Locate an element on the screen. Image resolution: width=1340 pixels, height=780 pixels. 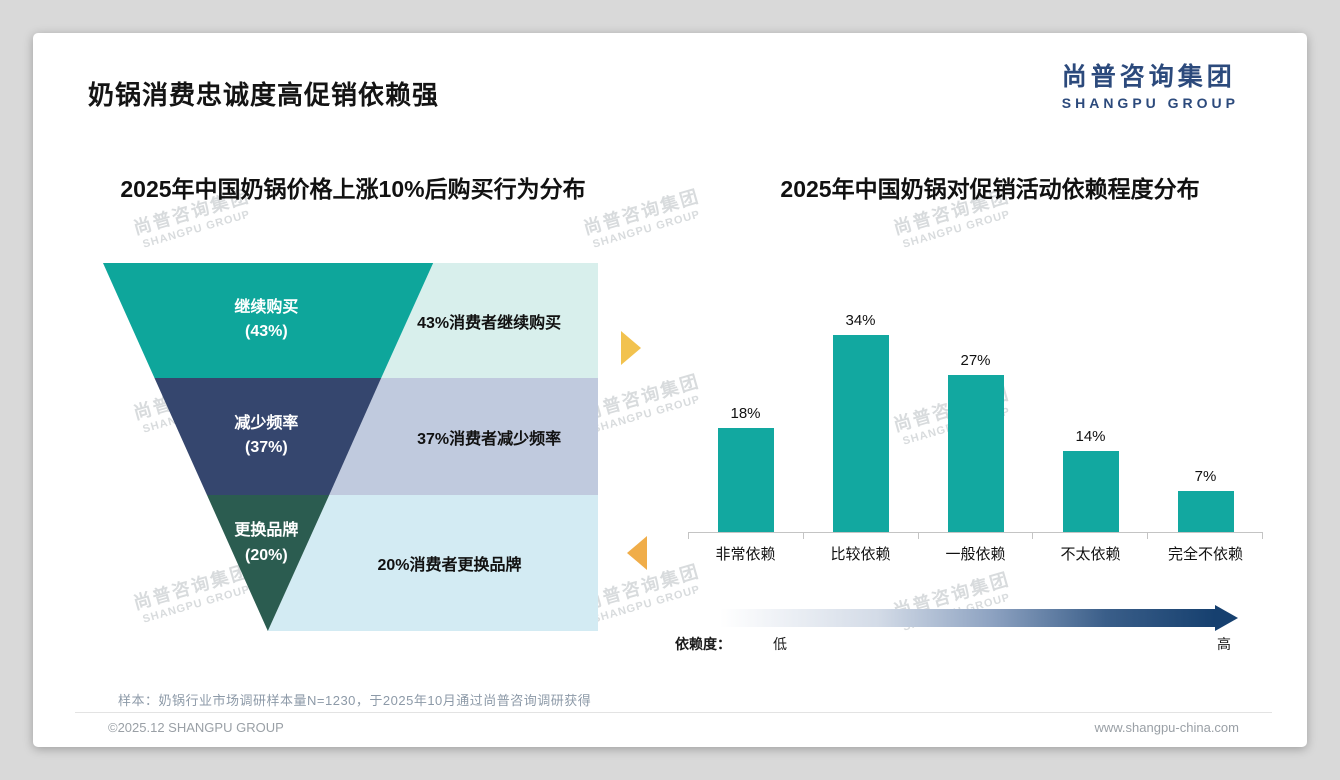
bar-plot: 18% 34% 27% 14% 7% is located at coordinates (975, 412).